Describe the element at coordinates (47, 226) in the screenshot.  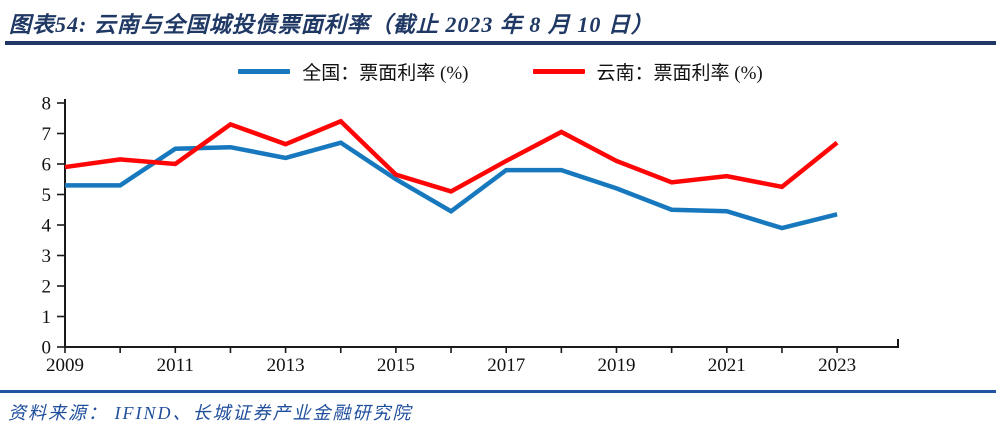
I see `y-tick-label: 4` at that location.